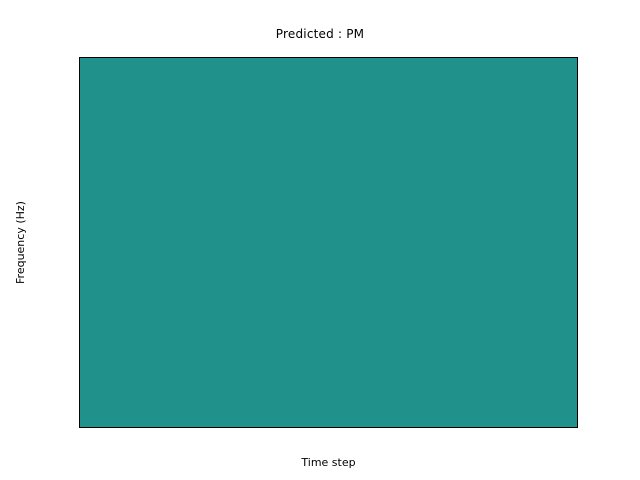 The height and width of the screenshot is (480, 640). What do you see at coordinates (20, 242) in the screenshot?
I see `y-axis-label: Frequency (Hz)` at bounding box center [20, 242].